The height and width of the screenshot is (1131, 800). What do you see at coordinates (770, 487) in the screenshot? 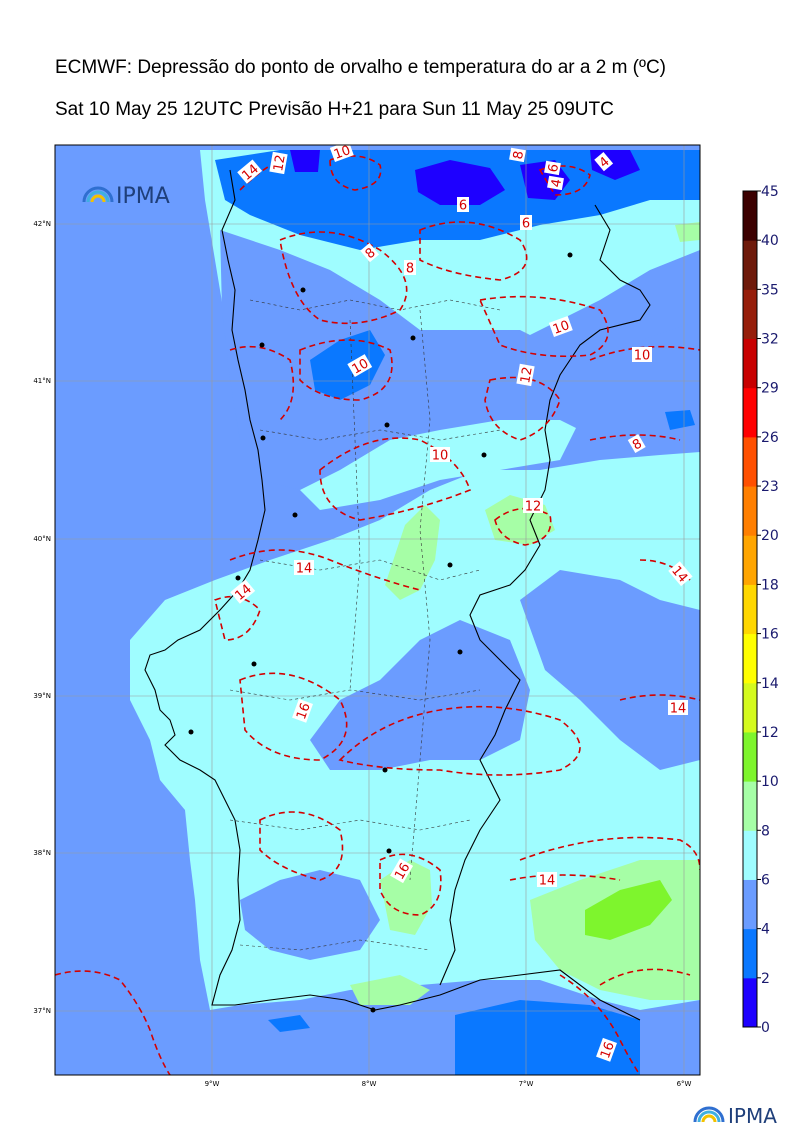
I see `colorbar-label: 23` at bounding box center [770, 487].